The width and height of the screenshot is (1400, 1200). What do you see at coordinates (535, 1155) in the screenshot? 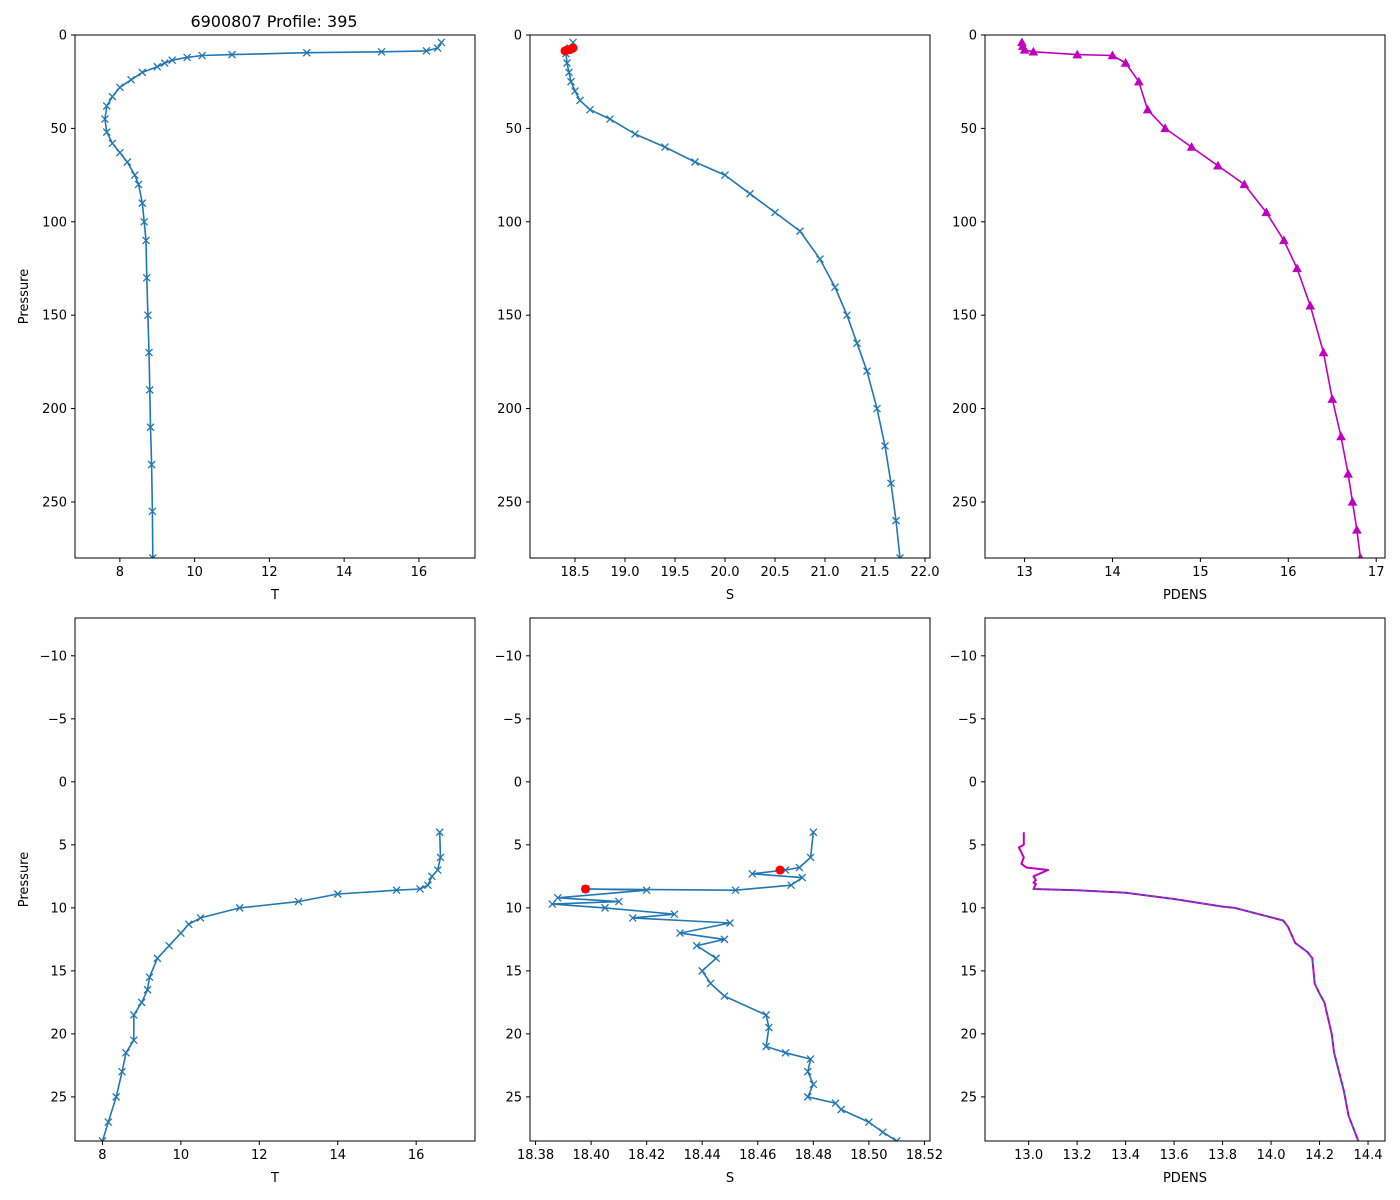
I see `x-tick-label: 18.38` at bounding box center [535, 1155].